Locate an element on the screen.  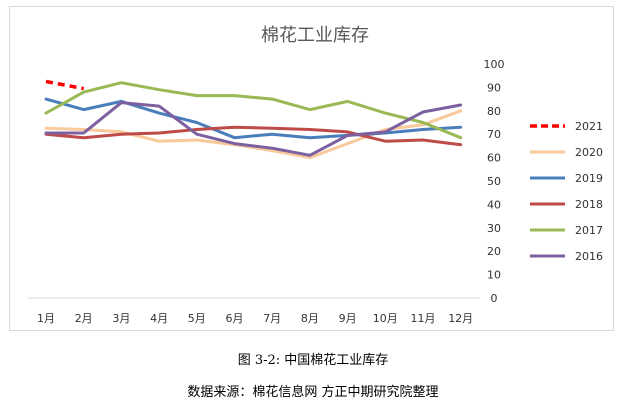
y-tick-label: 100 is located at coordinates (494, 64).